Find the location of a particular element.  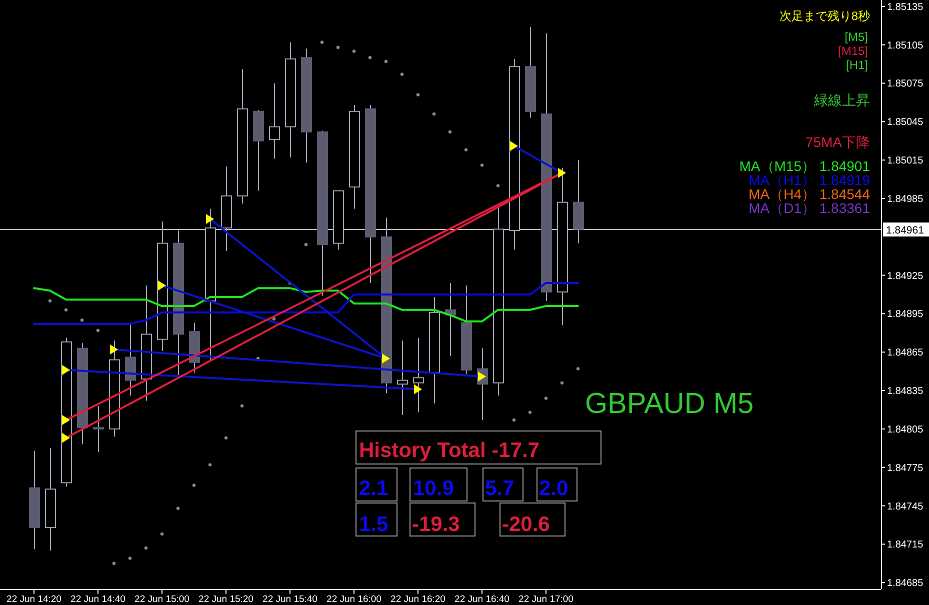

y-tick-label: 1.84925 is located at coordinates (905, 276).